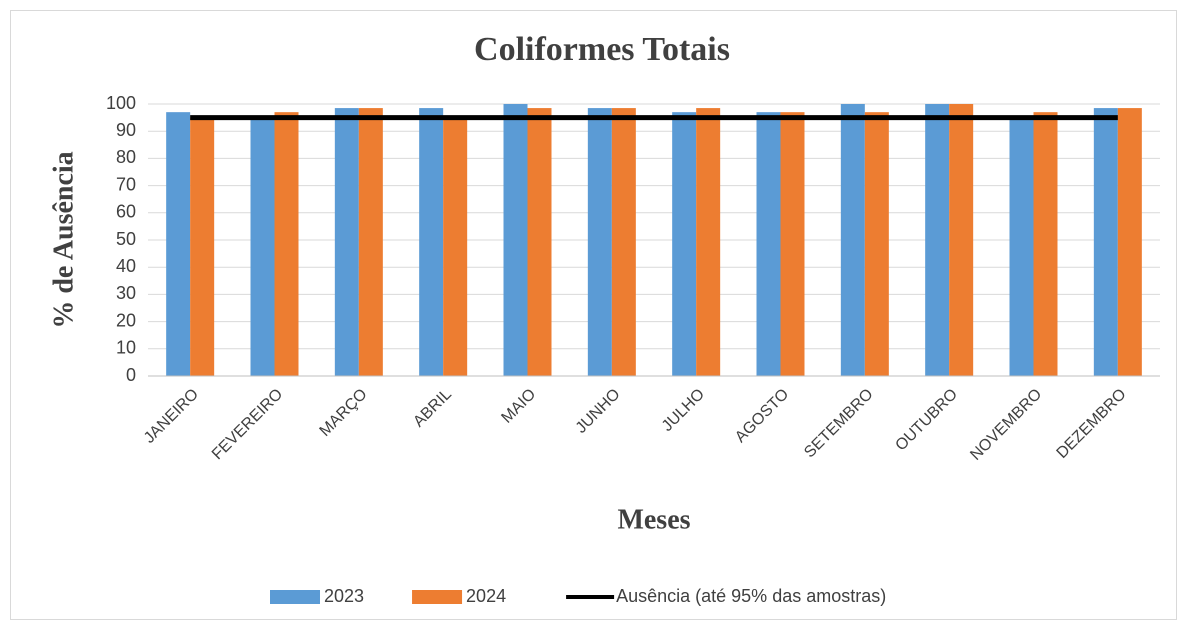 The height and width of the screenshot is (630, 1187). I want to click on y-tick-label: 40, so click(126, 266).